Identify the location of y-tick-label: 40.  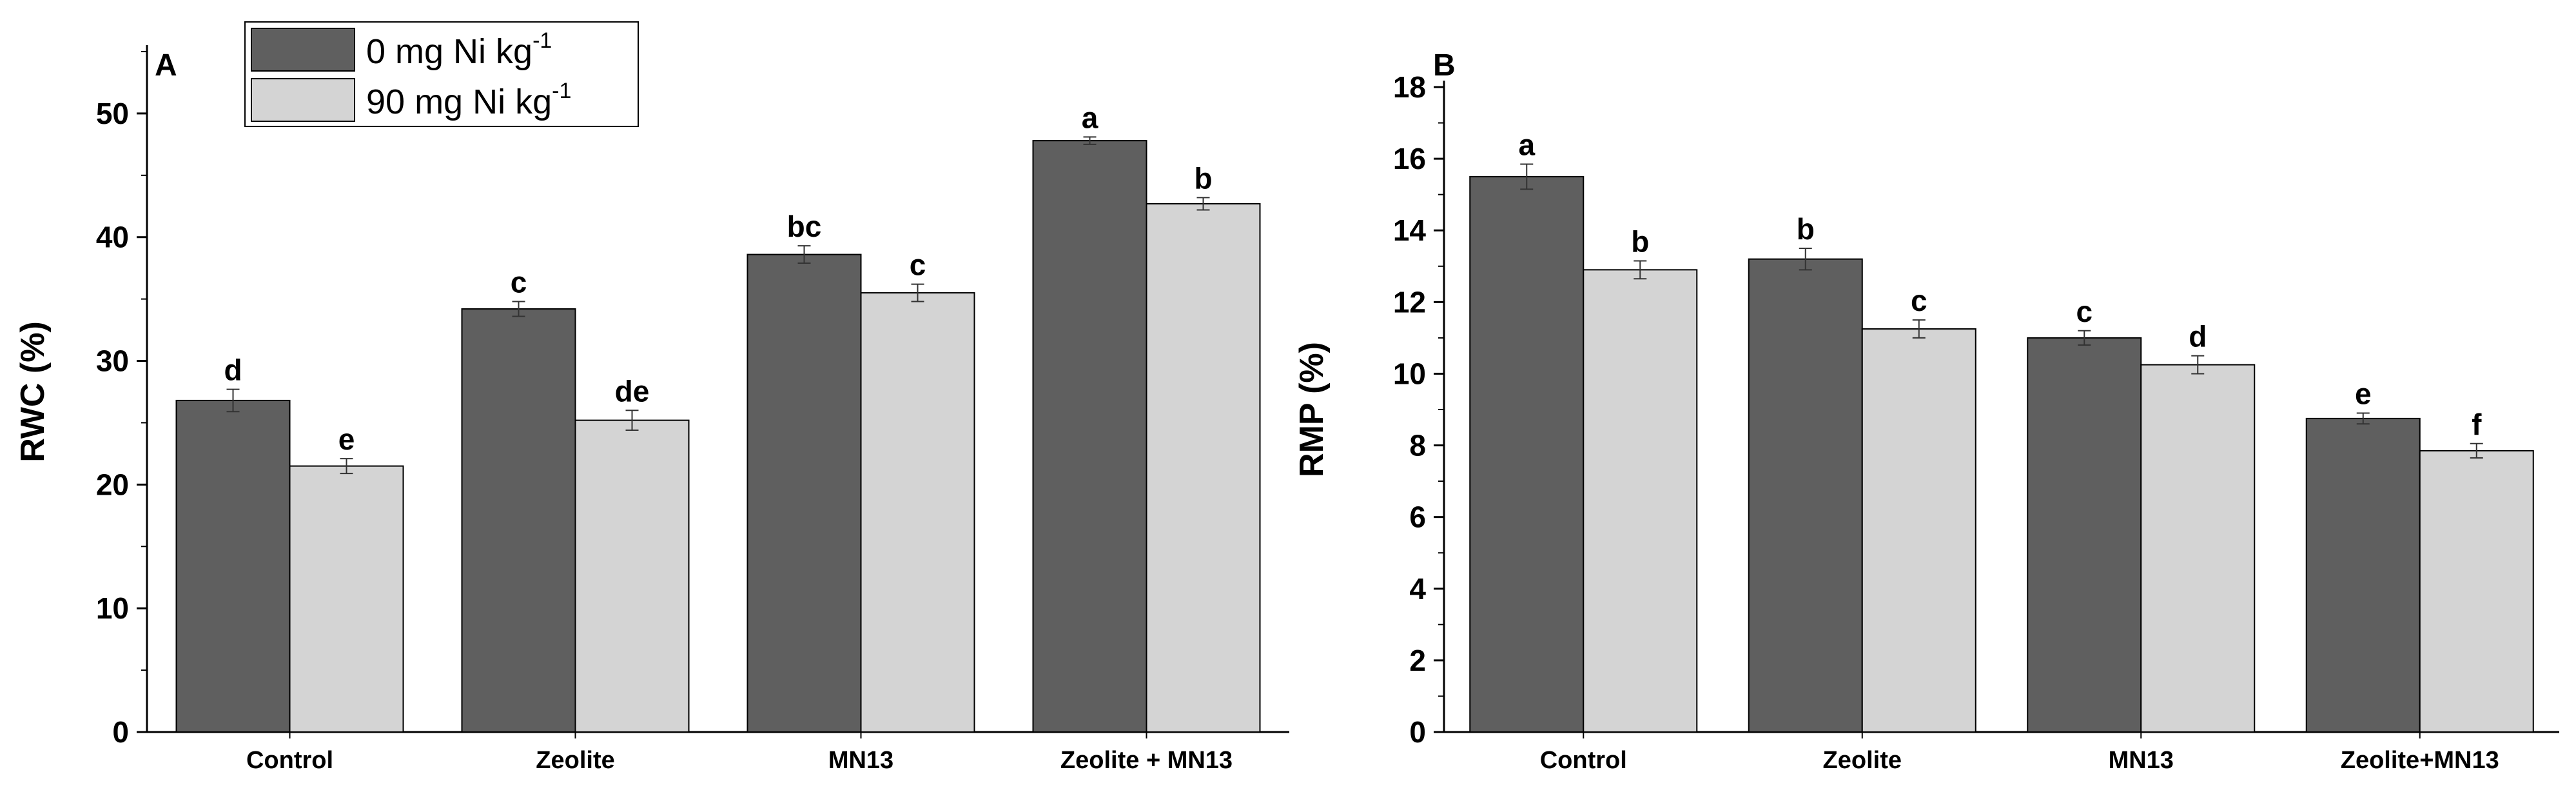
(113, 237).